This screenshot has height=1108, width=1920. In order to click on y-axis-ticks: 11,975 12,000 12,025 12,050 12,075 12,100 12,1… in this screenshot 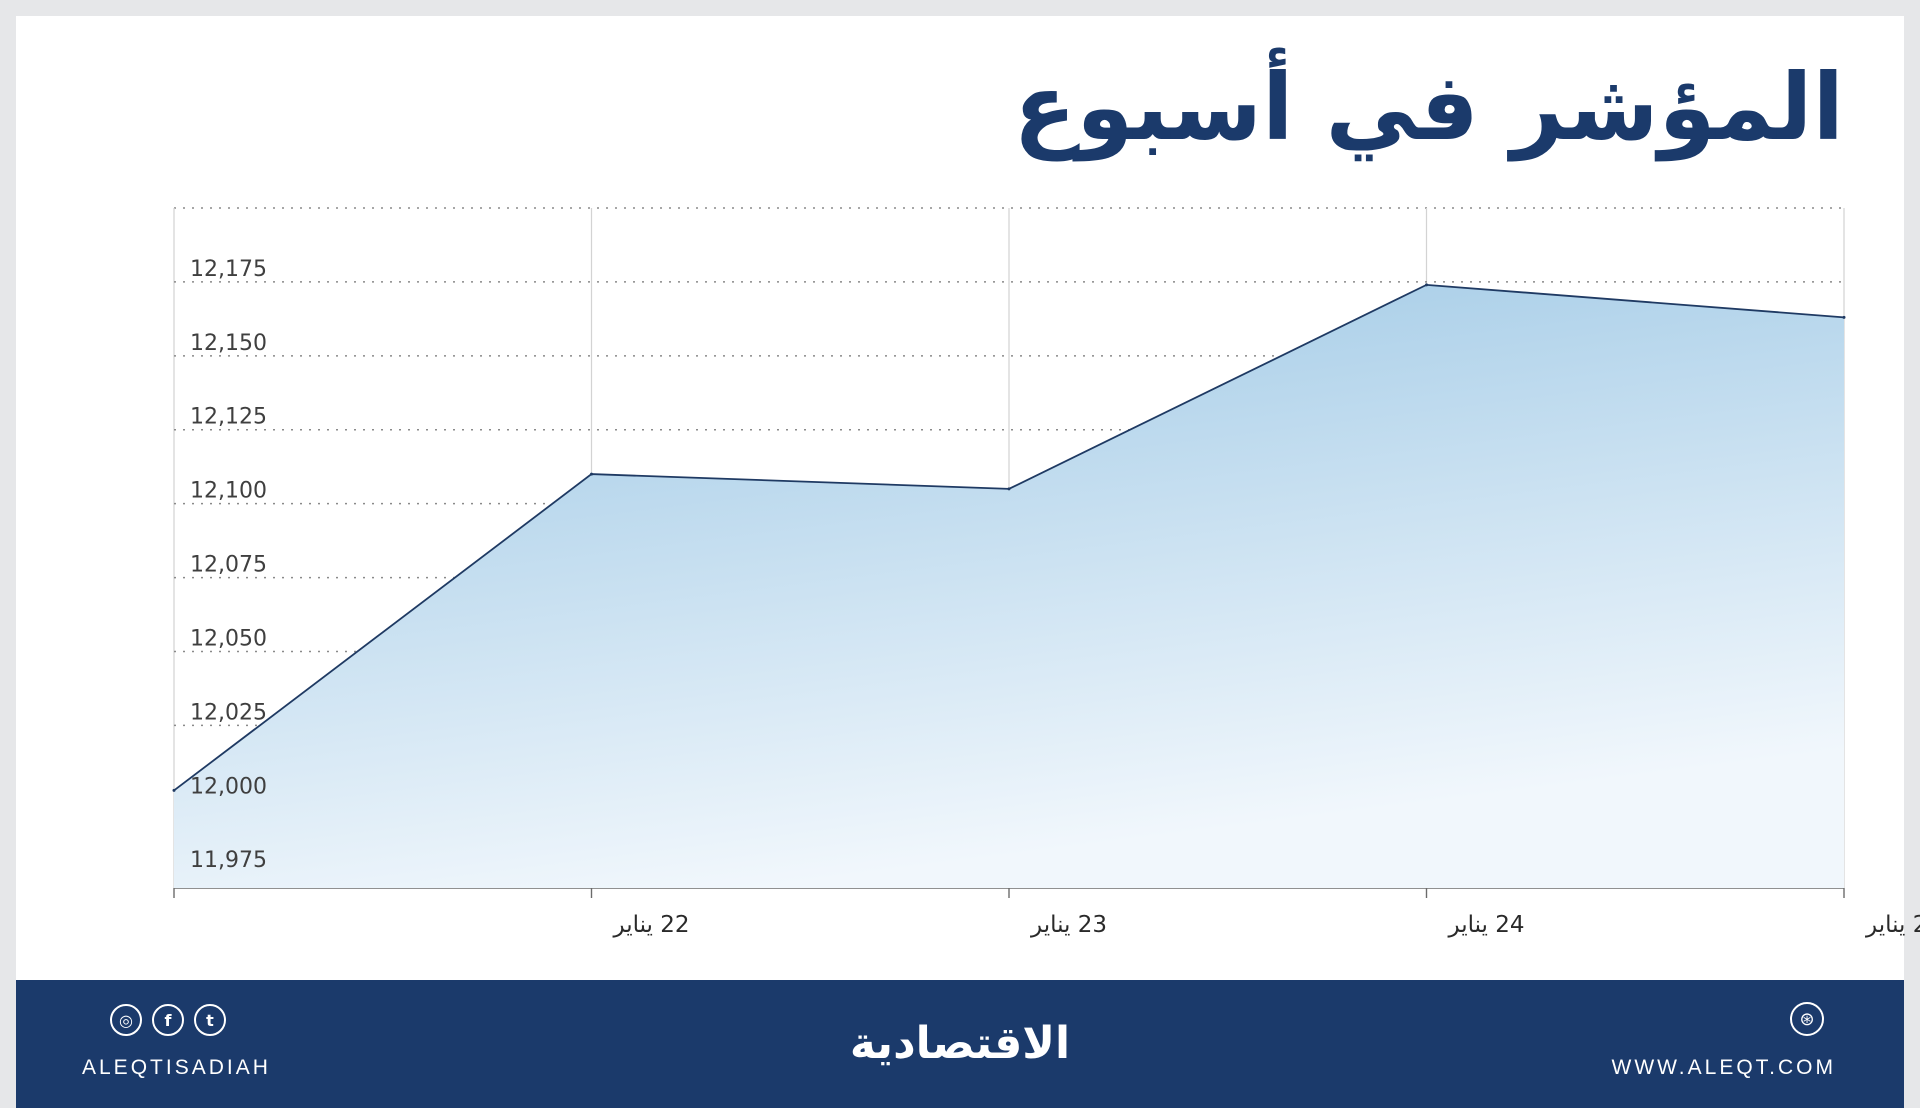, I will do `click(228, 565)`.